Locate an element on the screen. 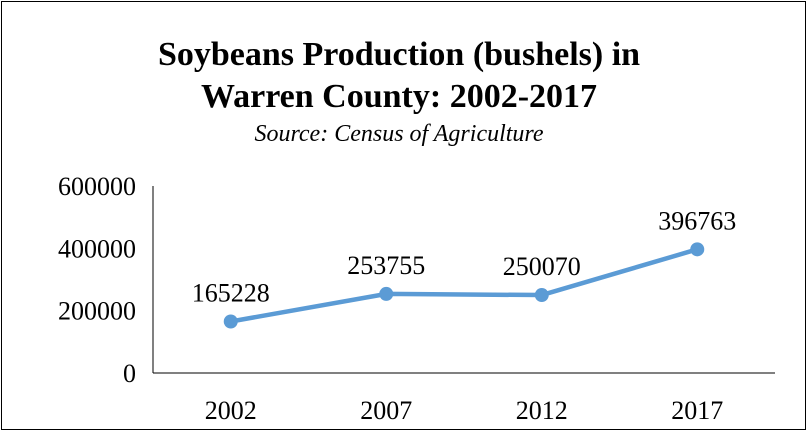 The height and width of the screenshot is (432, 809). y-tick-label: 400000 is located at coordinates (97, 248).